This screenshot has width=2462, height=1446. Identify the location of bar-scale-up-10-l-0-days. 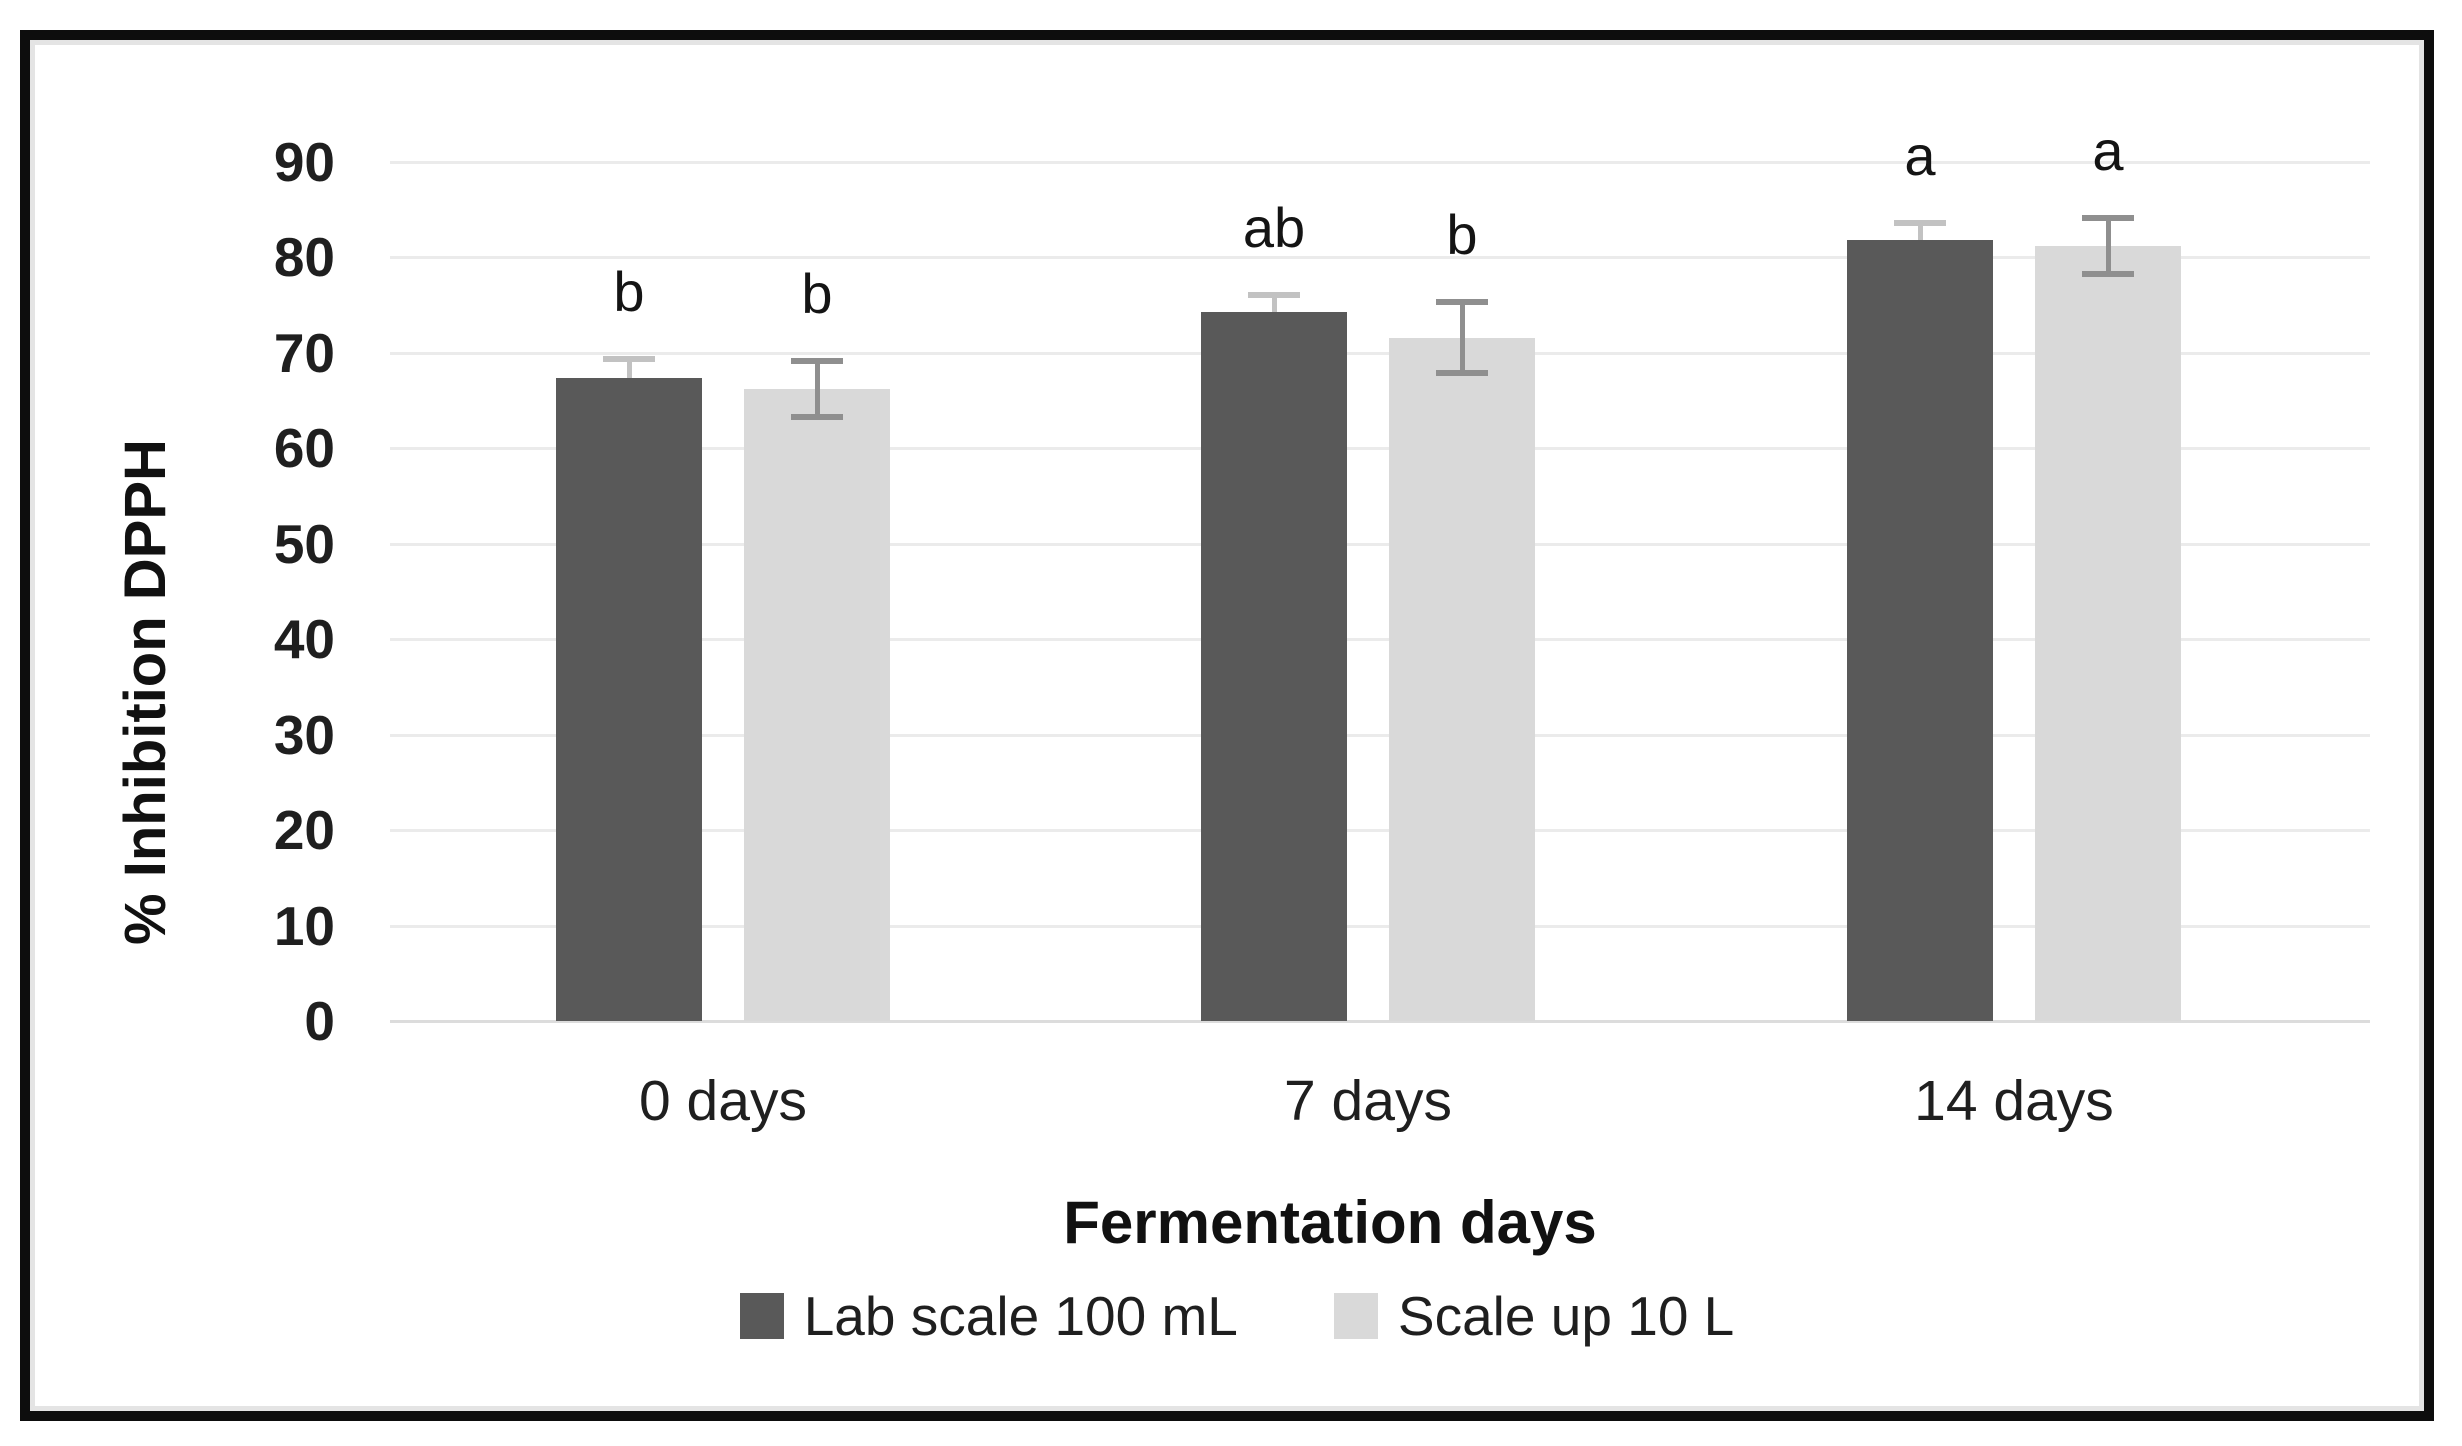
(817, 705).